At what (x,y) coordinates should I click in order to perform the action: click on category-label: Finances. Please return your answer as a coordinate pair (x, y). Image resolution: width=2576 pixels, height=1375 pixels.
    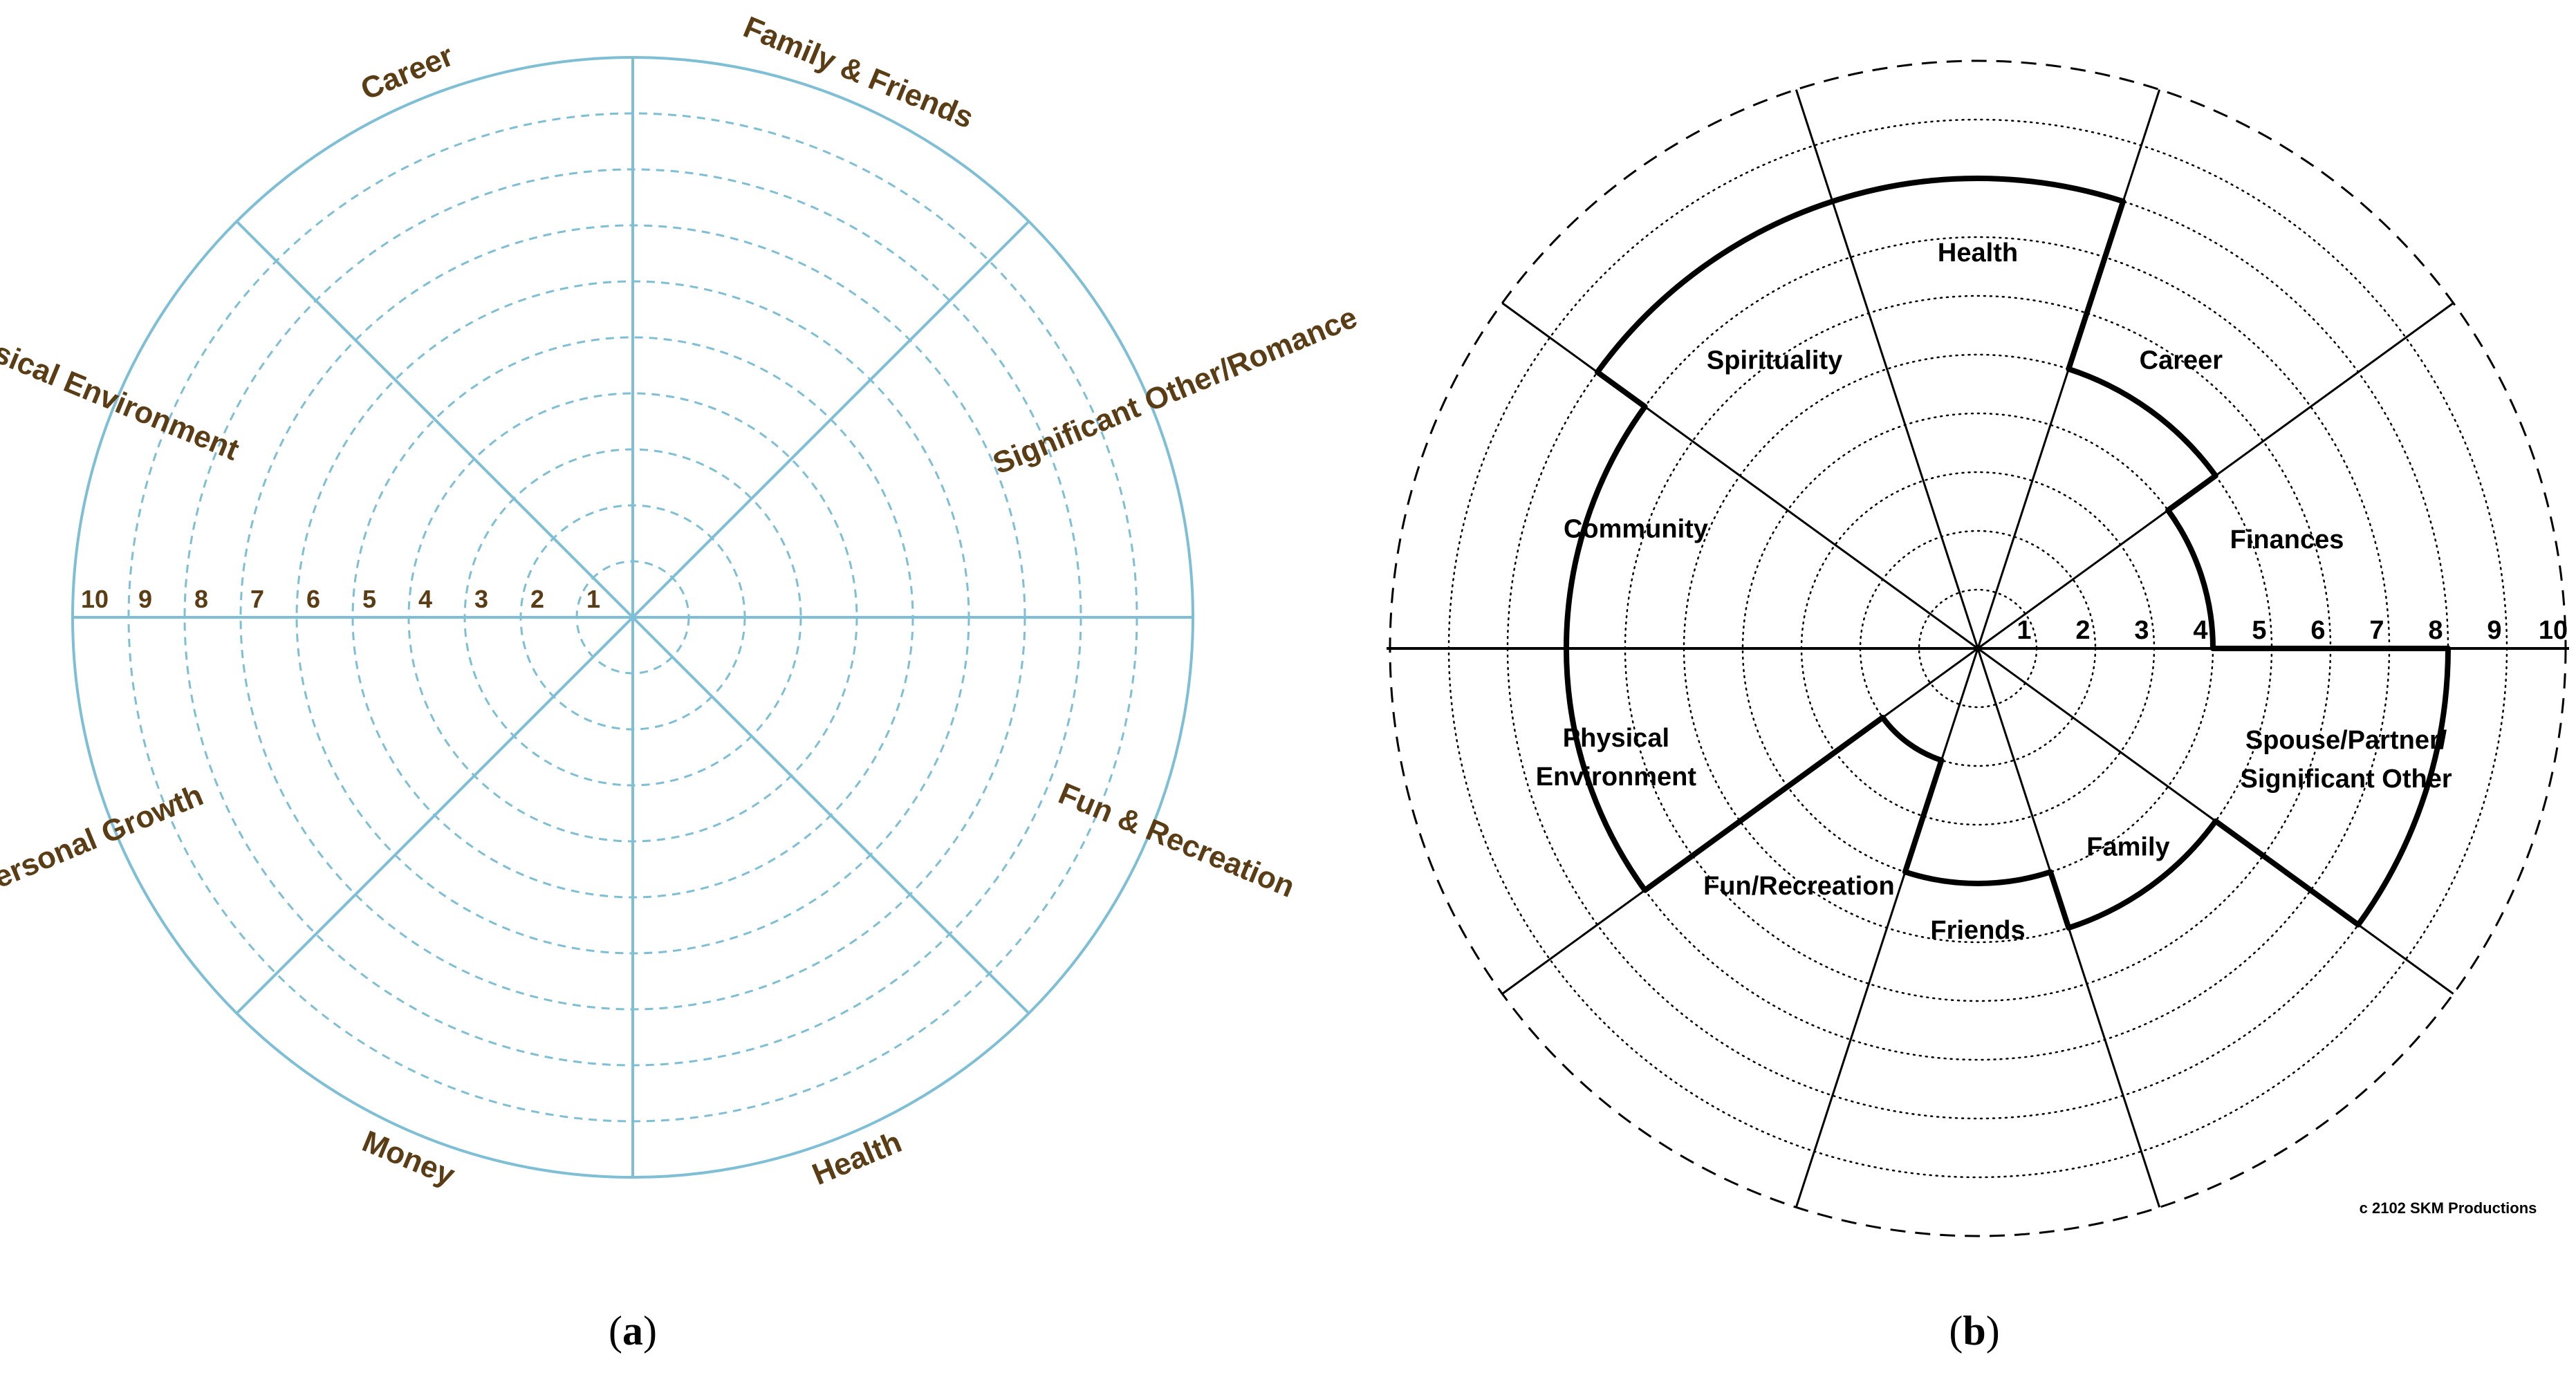
    Looking at the image, I should click on (2287, 539).